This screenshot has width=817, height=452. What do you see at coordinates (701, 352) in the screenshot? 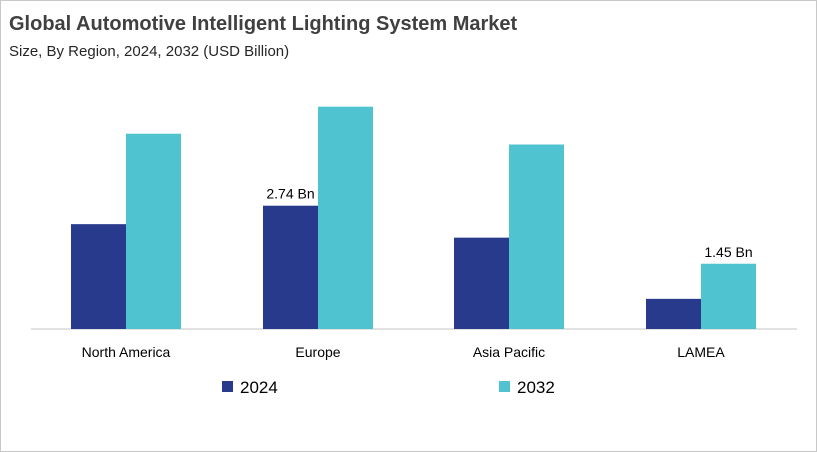
I see `x-tick-label: LAMEA` at bounding box center [701, 352].